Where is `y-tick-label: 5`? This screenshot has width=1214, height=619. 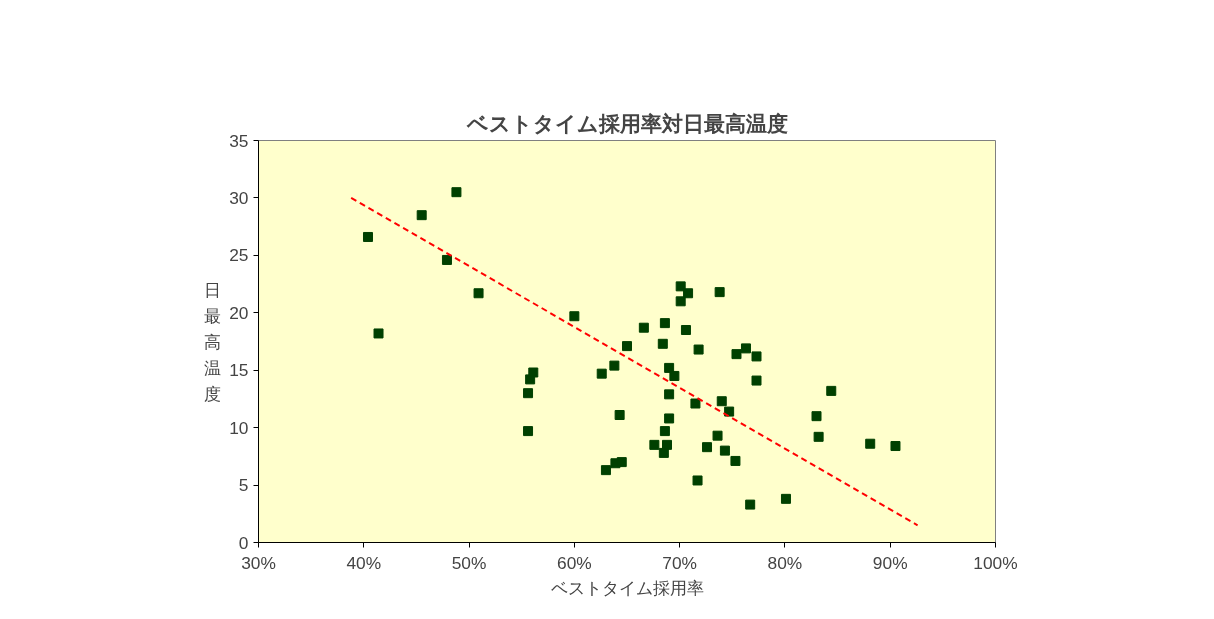
y-tick-label: 5 is located at coordinates (243, 485).